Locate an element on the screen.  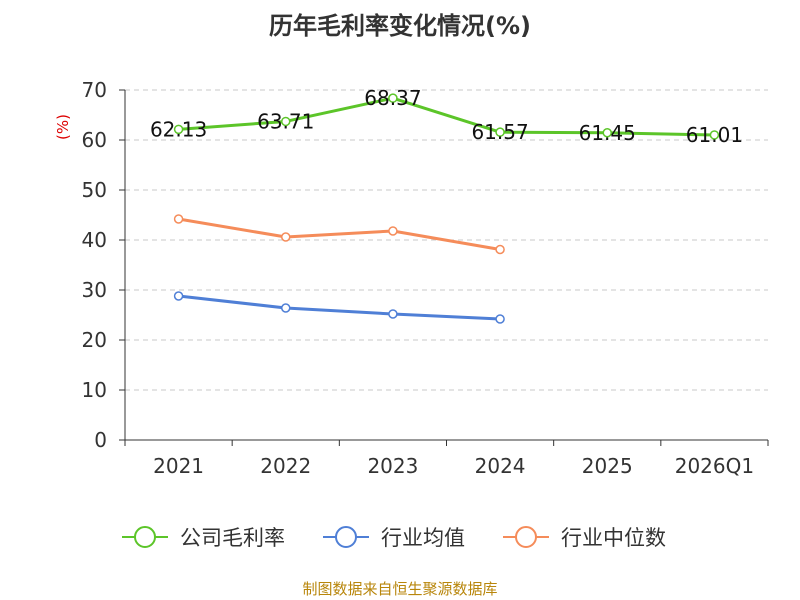
data-label: 62.13 is located at coordinates (178, 129).